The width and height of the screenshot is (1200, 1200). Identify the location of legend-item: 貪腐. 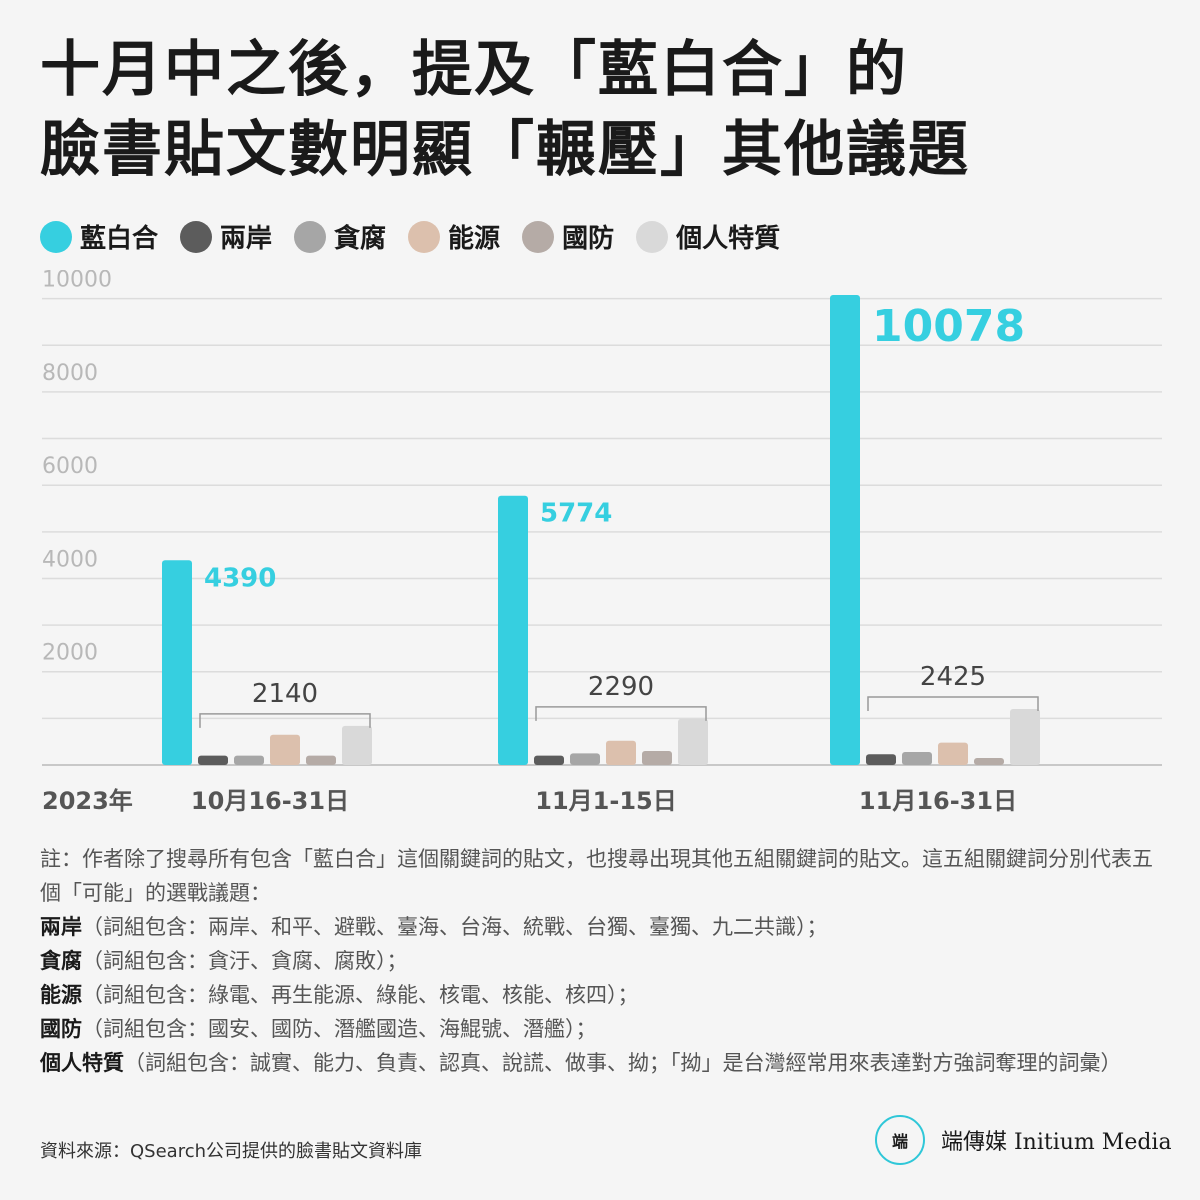
(340, 236).